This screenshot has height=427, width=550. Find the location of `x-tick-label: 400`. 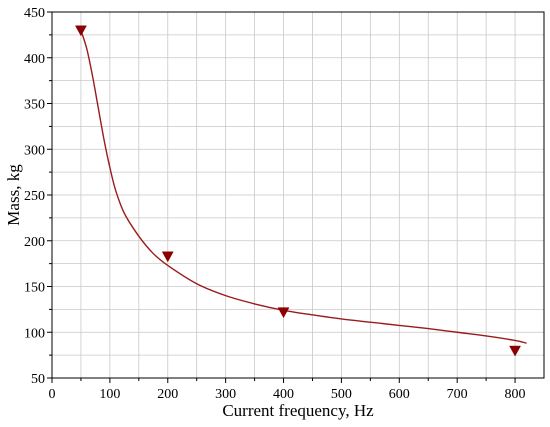

x-tick-label: 400 is located at coordinates (283, 394).